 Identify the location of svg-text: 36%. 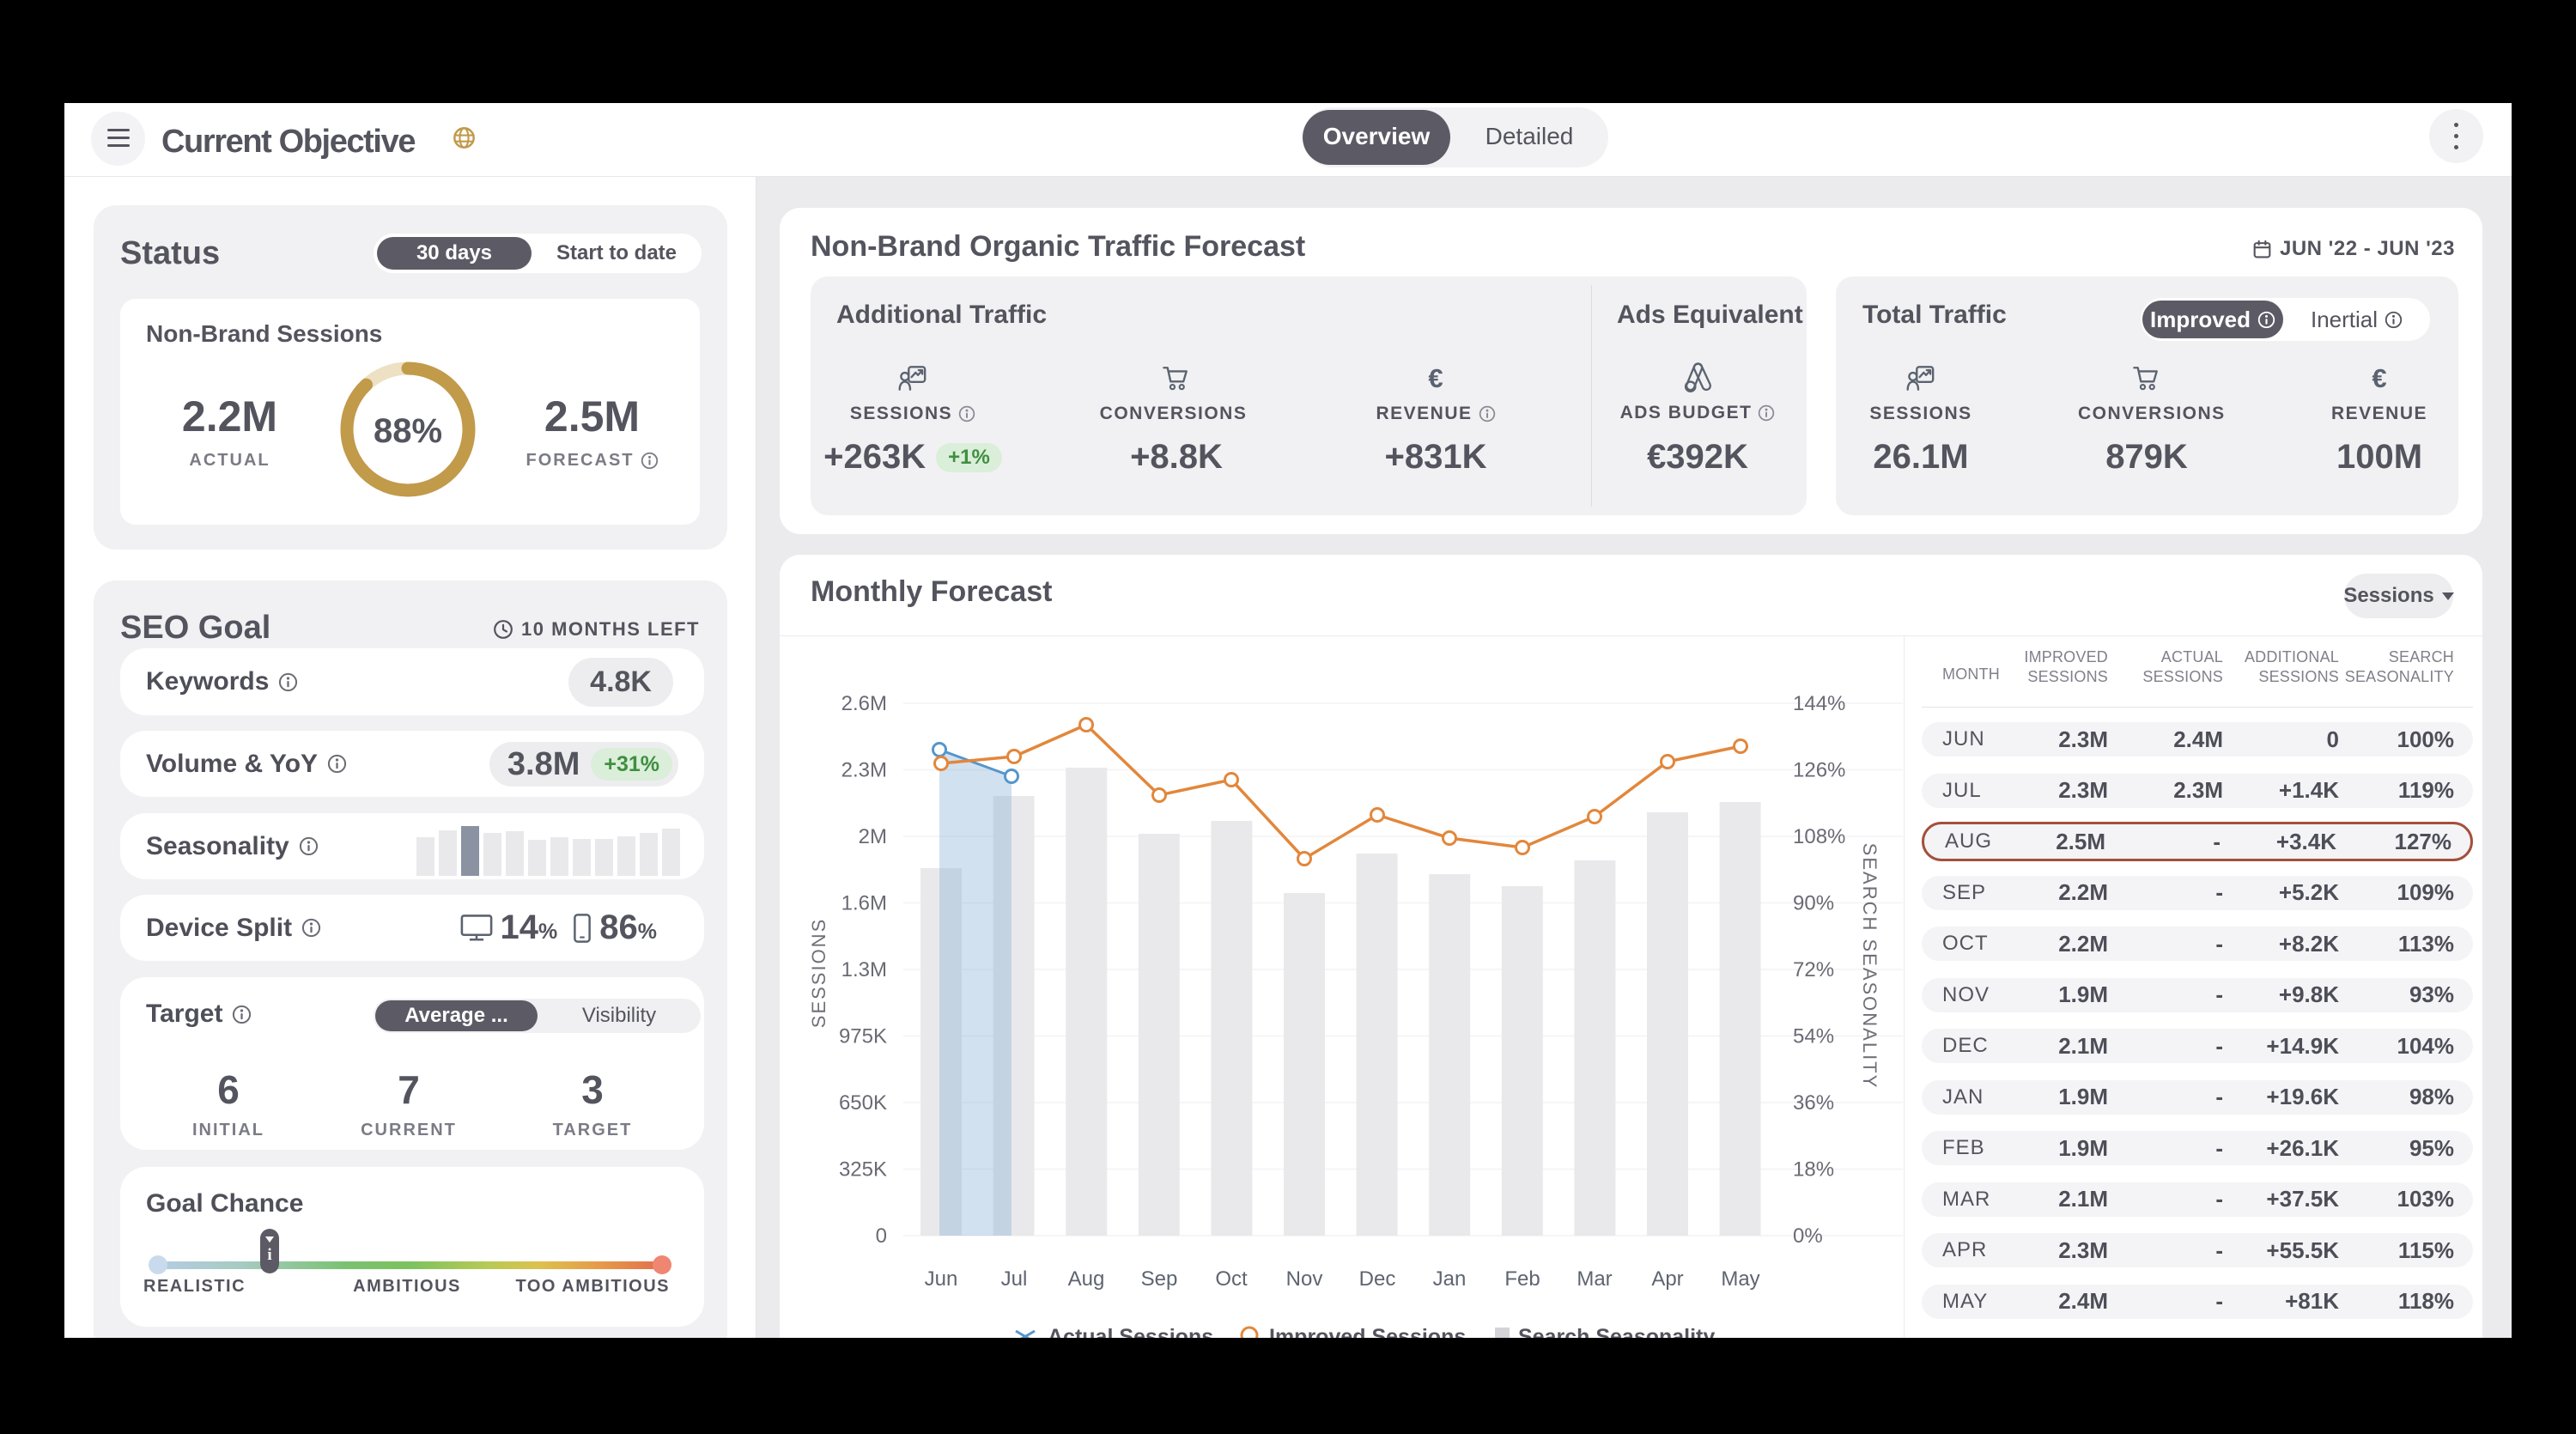
(1814, 1103).